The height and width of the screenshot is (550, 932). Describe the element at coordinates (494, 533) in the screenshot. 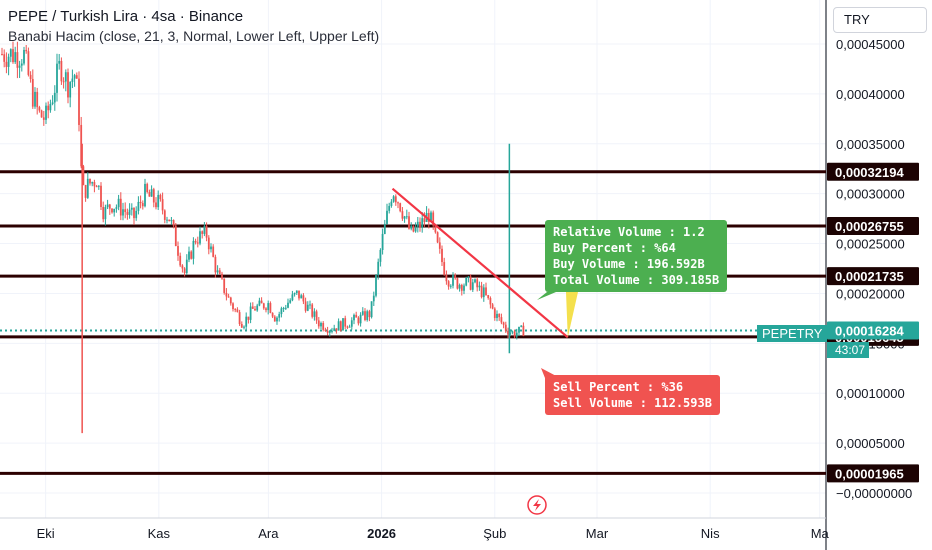

I see `time-tick-label: Şub` at that location.